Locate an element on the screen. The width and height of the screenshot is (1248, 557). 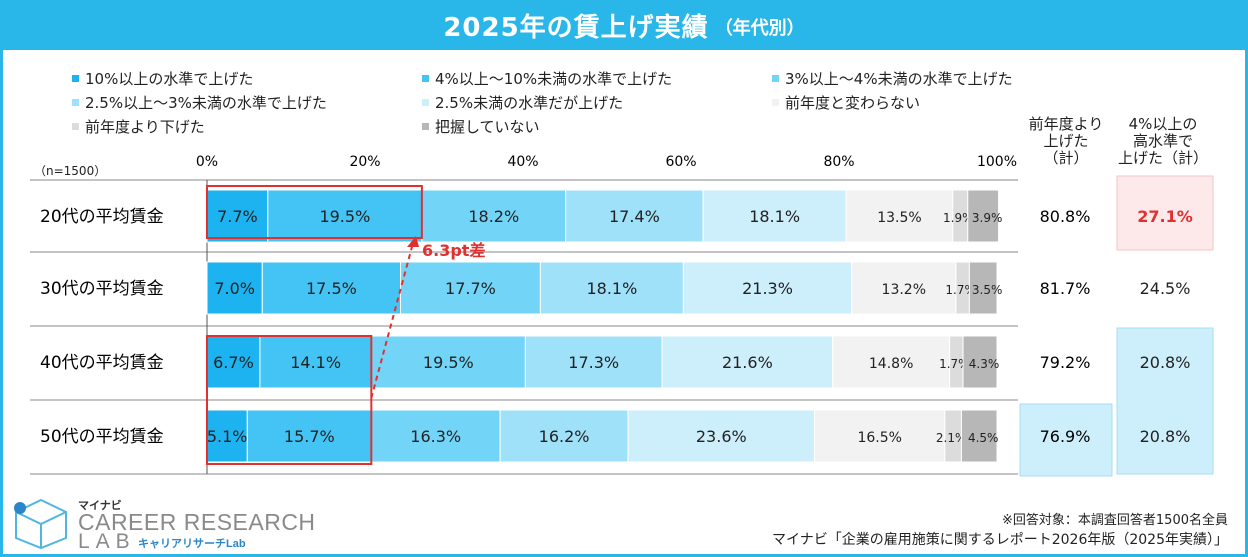
data-label: 7.0% is located at coordinates (234, 288).